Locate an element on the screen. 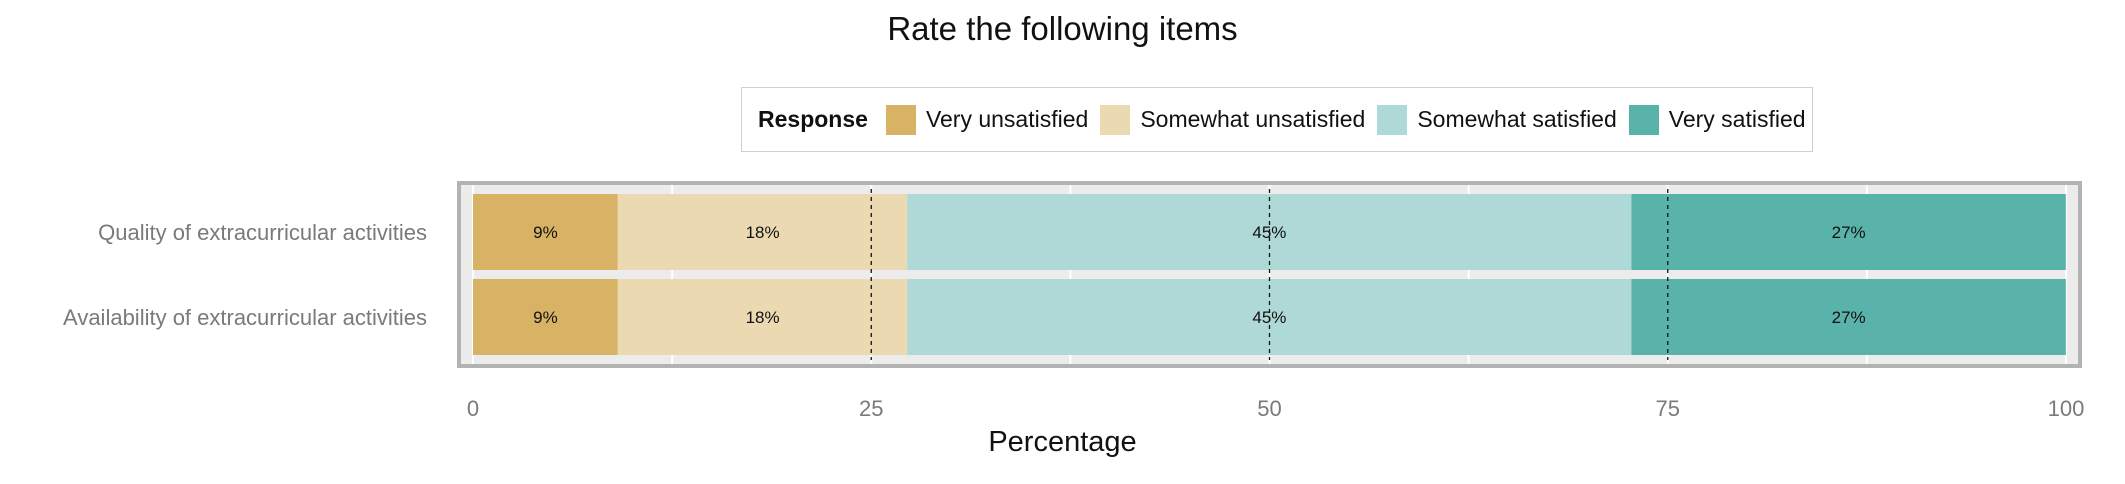  y-tick-label: Quality of extracurricular activities is located at coordinates (262, 232).